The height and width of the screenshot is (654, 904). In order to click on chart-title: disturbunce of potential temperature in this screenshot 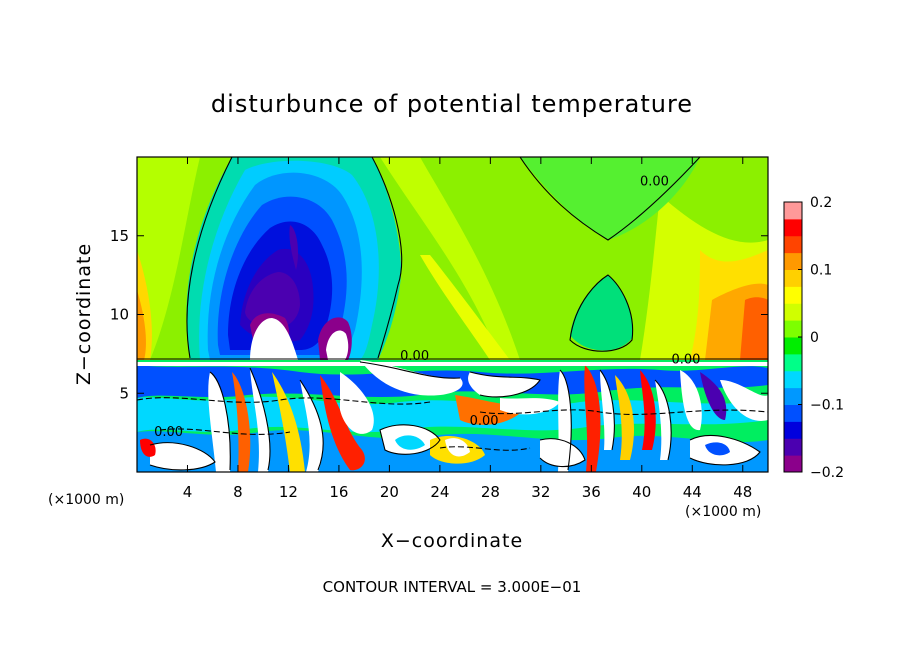, I will do `click(452, 104)`.